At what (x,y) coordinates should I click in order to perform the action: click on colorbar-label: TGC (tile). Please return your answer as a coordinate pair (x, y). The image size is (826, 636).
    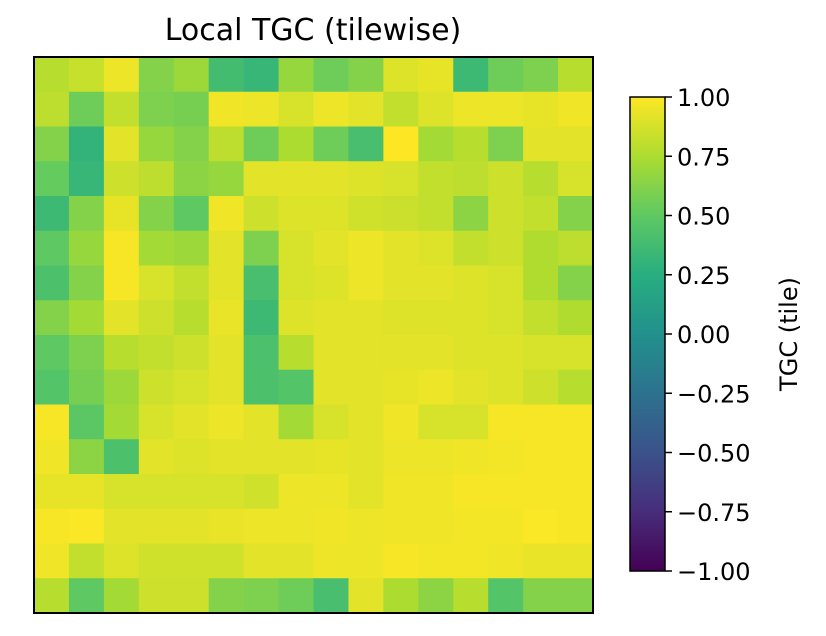
    Looking at the image, I should click on (789, 334).